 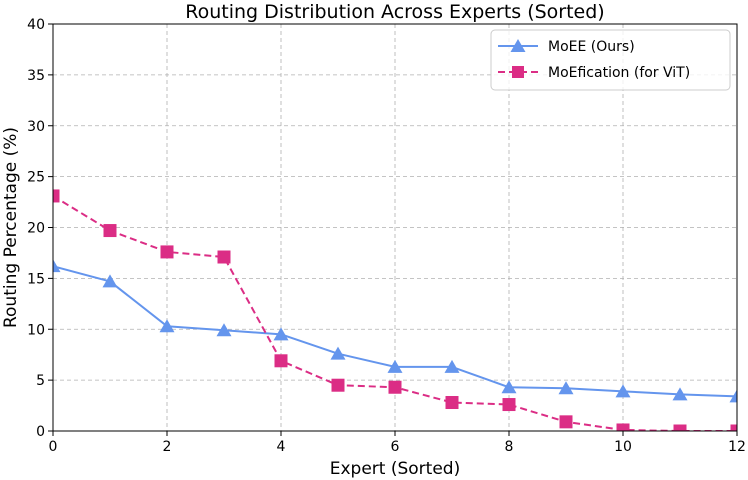 I want to click on y-tick-label: 35, so click(x=36, y=76).